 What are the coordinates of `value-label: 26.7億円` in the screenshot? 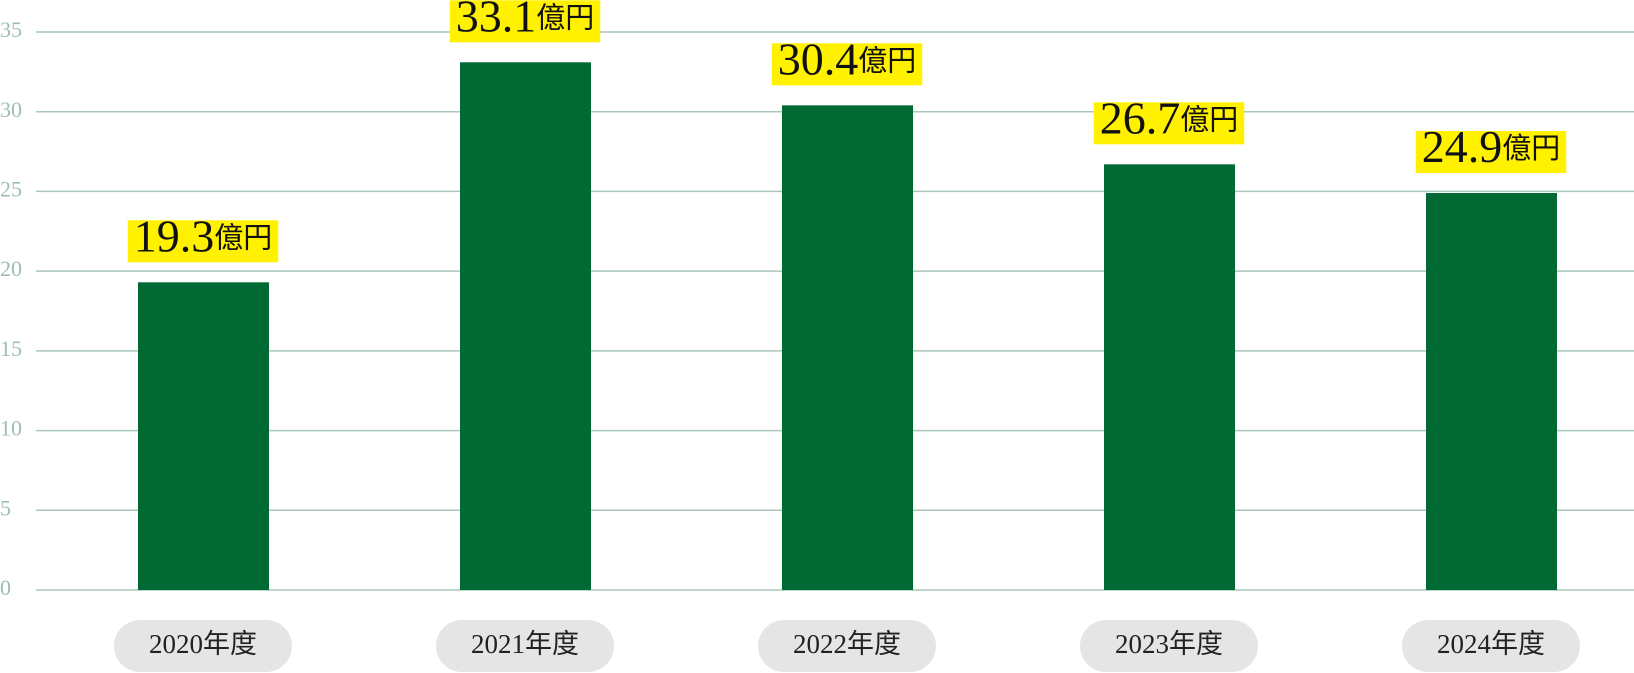 It's located at (1169, 117).